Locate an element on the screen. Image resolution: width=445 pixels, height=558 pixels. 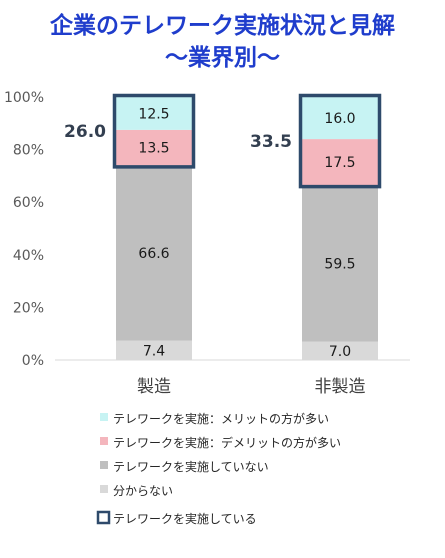
y-tick-label: 60% is located at coordinates (28, 203).